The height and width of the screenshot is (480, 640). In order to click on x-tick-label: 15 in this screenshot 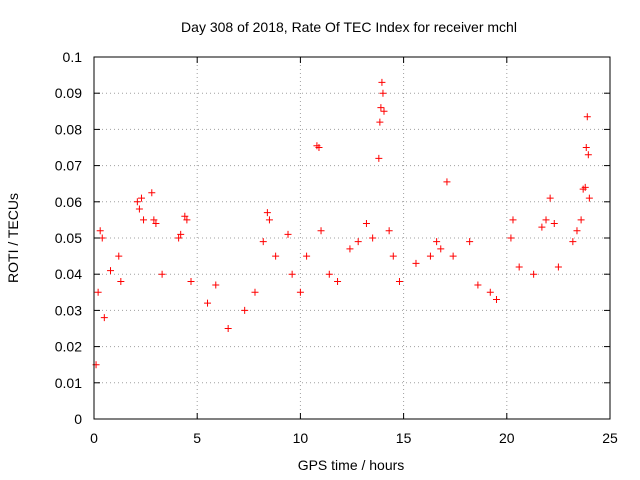, I will do `click(404, 438)`.